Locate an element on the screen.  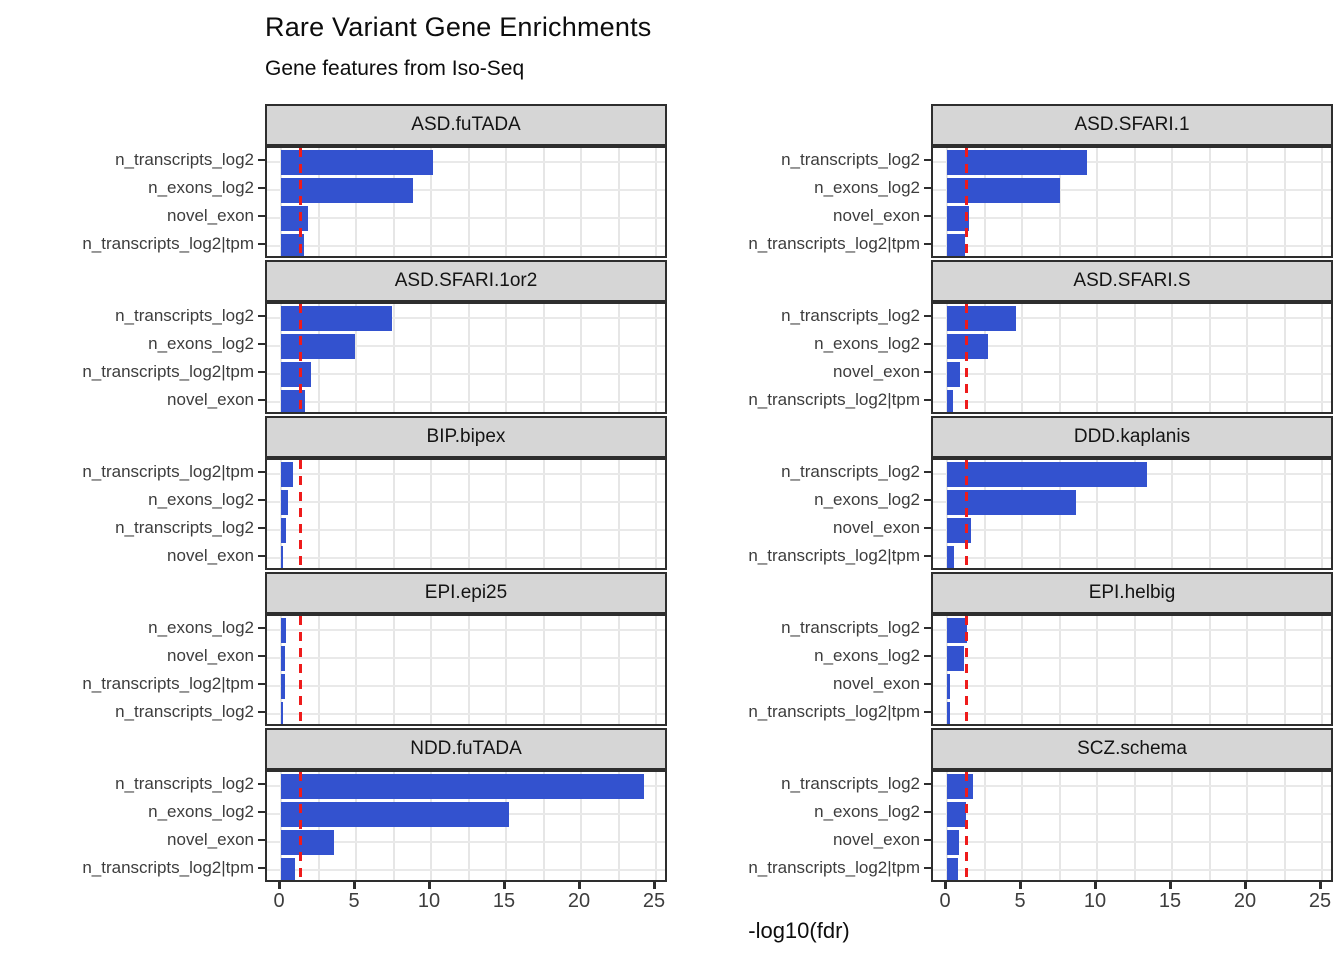
panel-DDD.kaplanis is located at coordinates (1132, 514).